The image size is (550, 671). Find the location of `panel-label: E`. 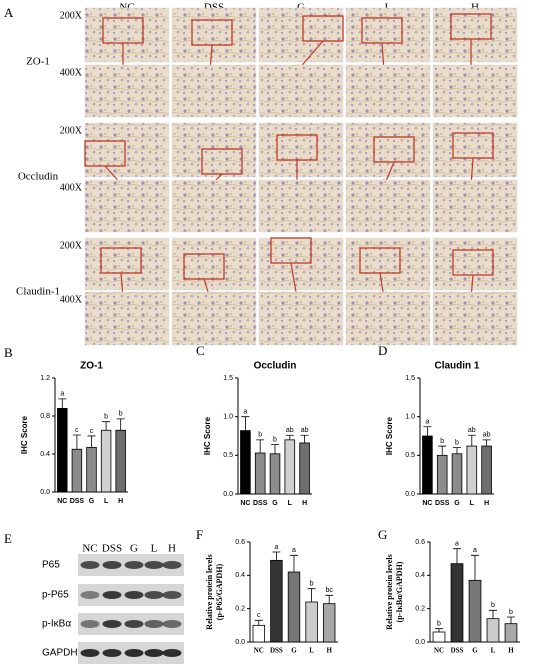

panel-label: E is located at coordinates (8, 538).